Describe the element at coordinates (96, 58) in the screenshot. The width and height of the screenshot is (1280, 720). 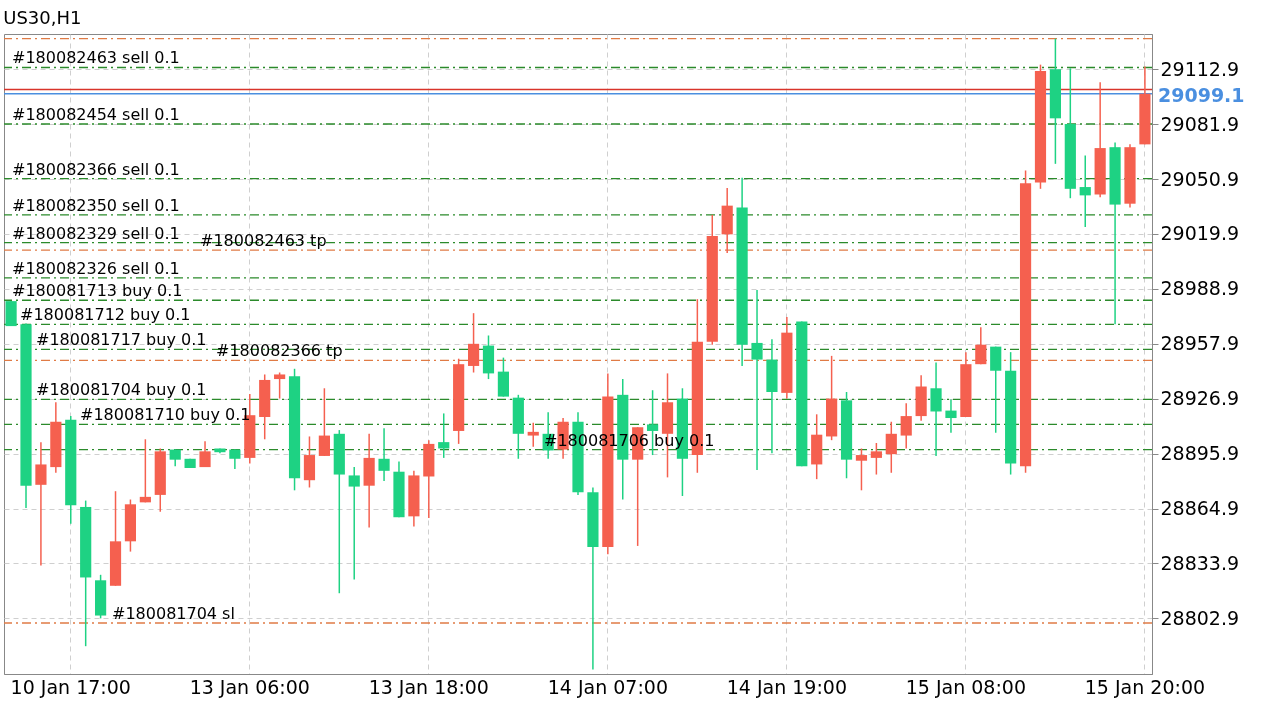
I see `ref-line-label: #180082463 sell 0.1` at that location.